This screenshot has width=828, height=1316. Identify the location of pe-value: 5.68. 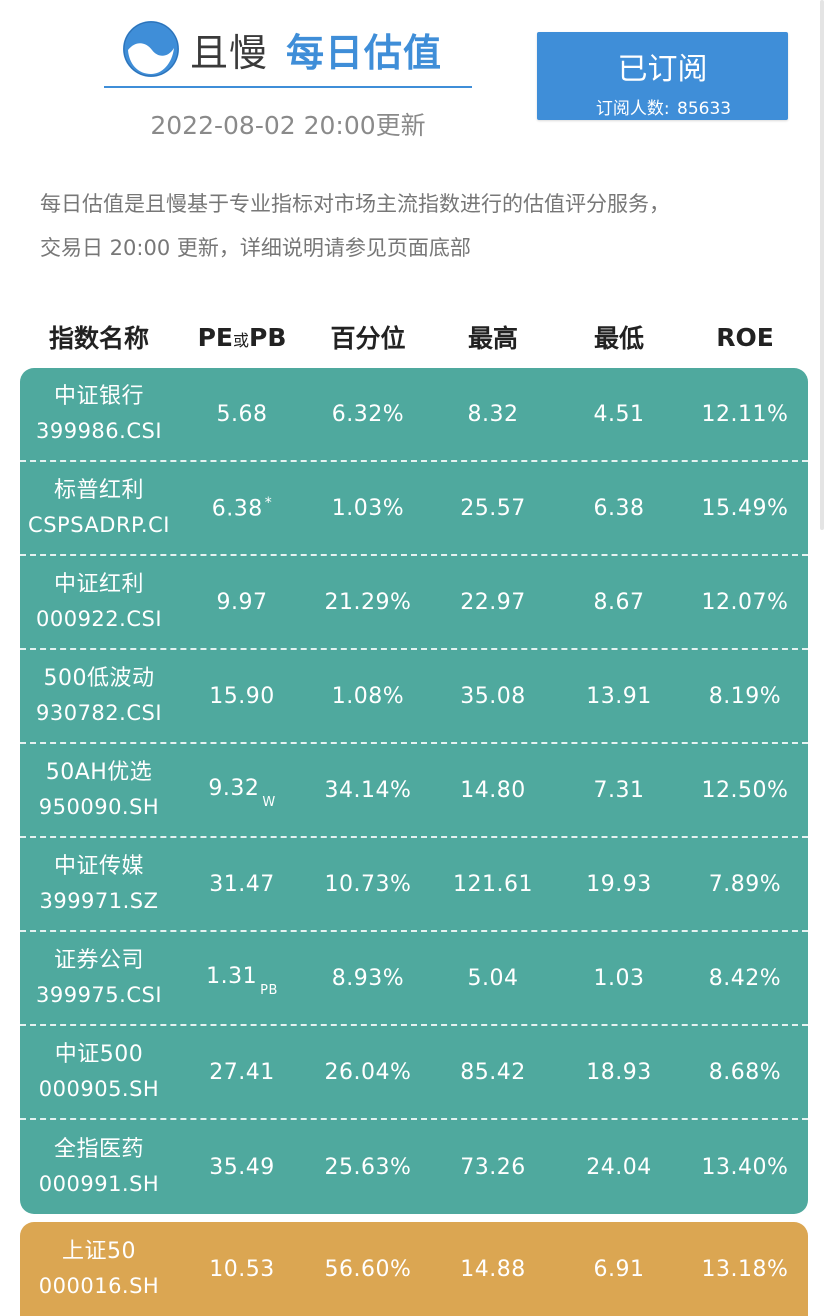
(242, 414).